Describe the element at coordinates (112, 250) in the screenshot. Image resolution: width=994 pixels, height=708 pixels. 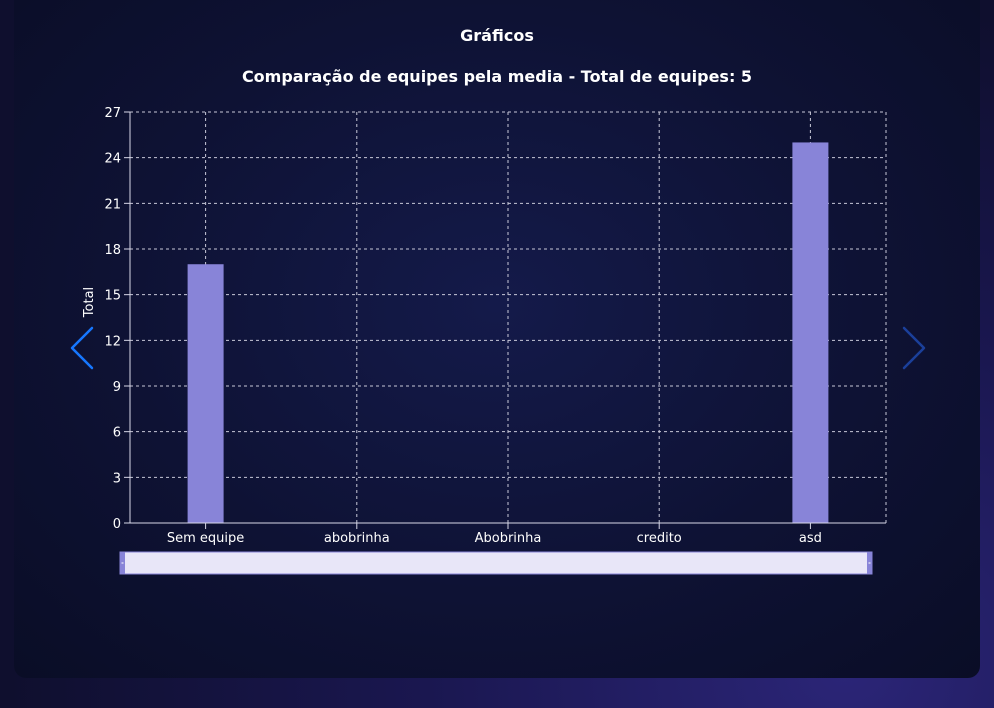
I see `y-tick-label: 18` at that location.